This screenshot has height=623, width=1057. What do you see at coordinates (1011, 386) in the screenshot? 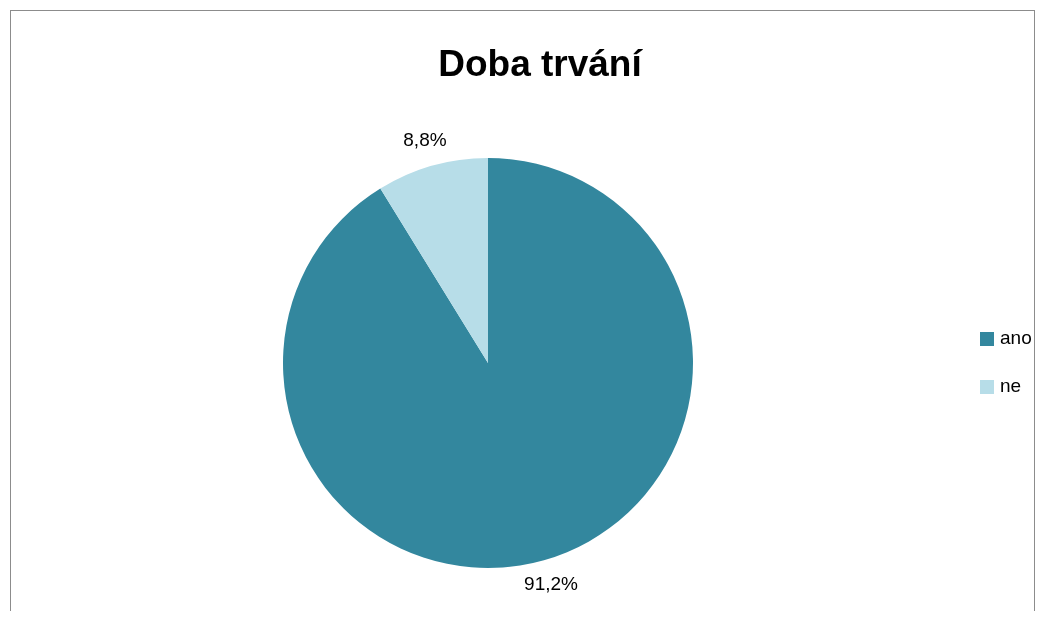
I see `legend-label: ne` at bounding box center [1011, 386].